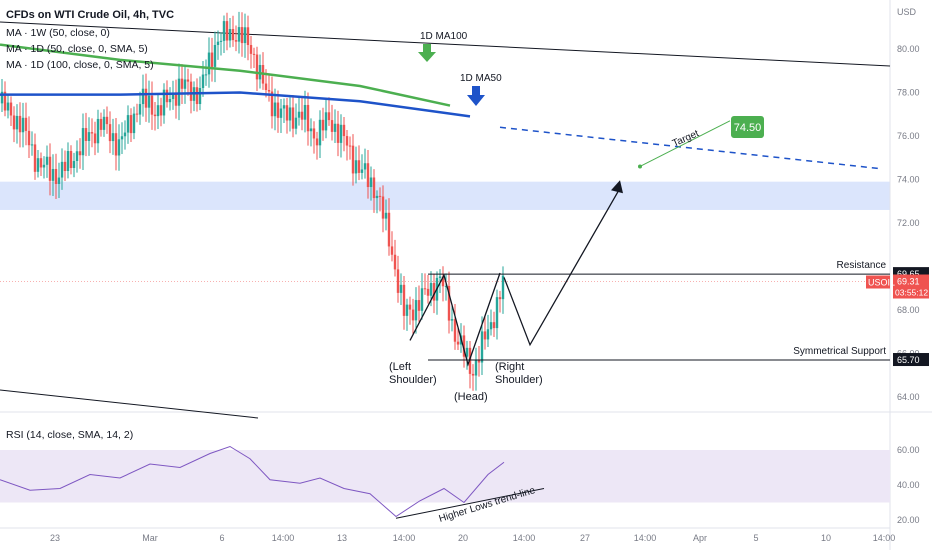  Describe the element at coordinates (911, 286) in the screenshot. I see `last-price-tag-bg` at that location.